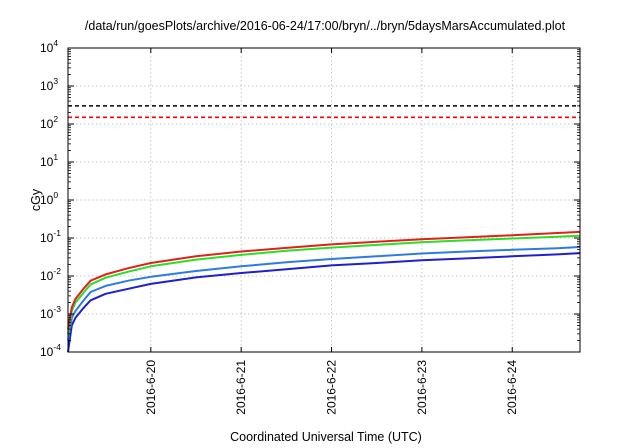 The image size is (640, 448). What do you see at coordinates (50, 312) in the screenshot?
I see `y-tick-label: 10⁻³` at bounding box center [50, 312].